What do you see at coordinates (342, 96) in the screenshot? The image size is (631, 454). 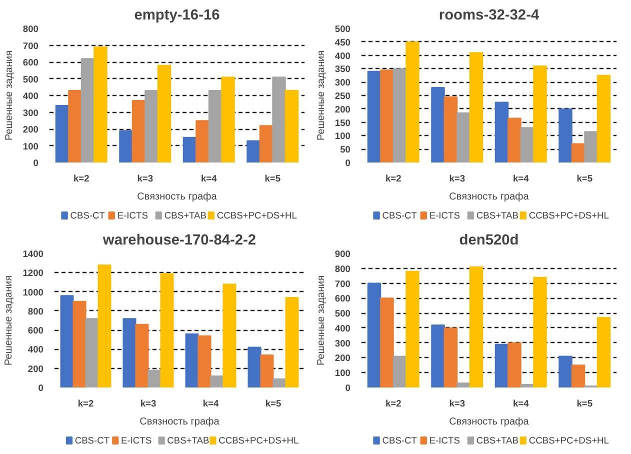 I see `y-tick-label: 250` at bounding box center [342, 96].